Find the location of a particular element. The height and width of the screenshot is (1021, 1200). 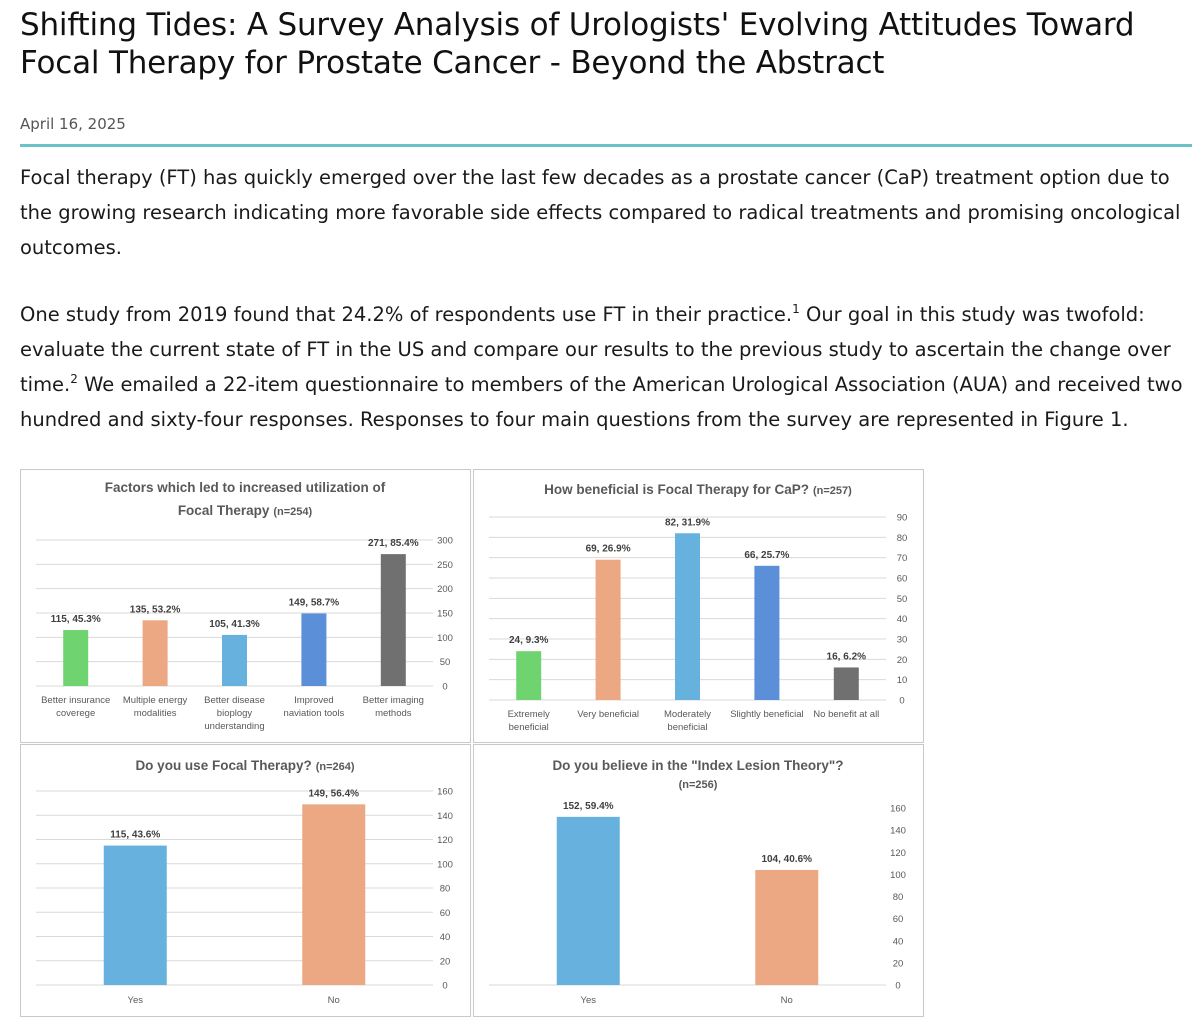

y-tick-label: 200 is located at coordinates (445, 589).